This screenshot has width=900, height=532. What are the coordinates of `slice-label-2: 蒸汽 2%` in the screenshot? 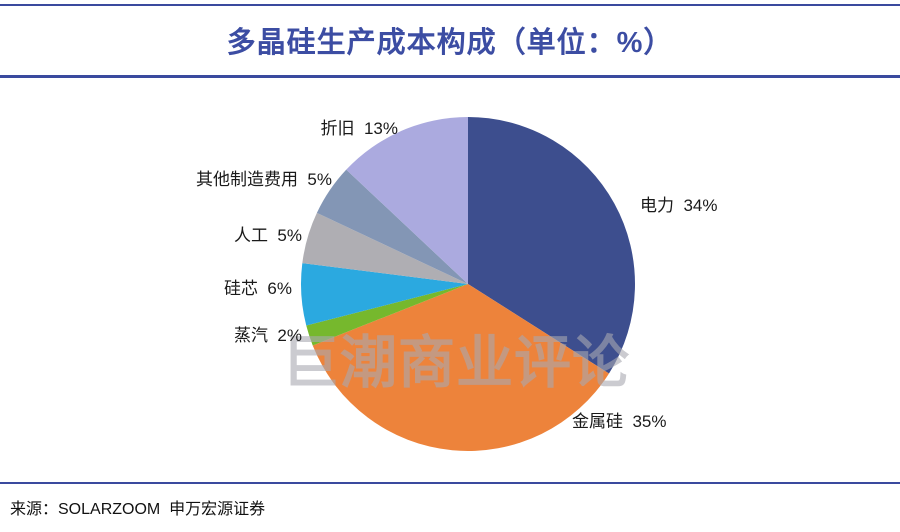 It's located at (267, 335).